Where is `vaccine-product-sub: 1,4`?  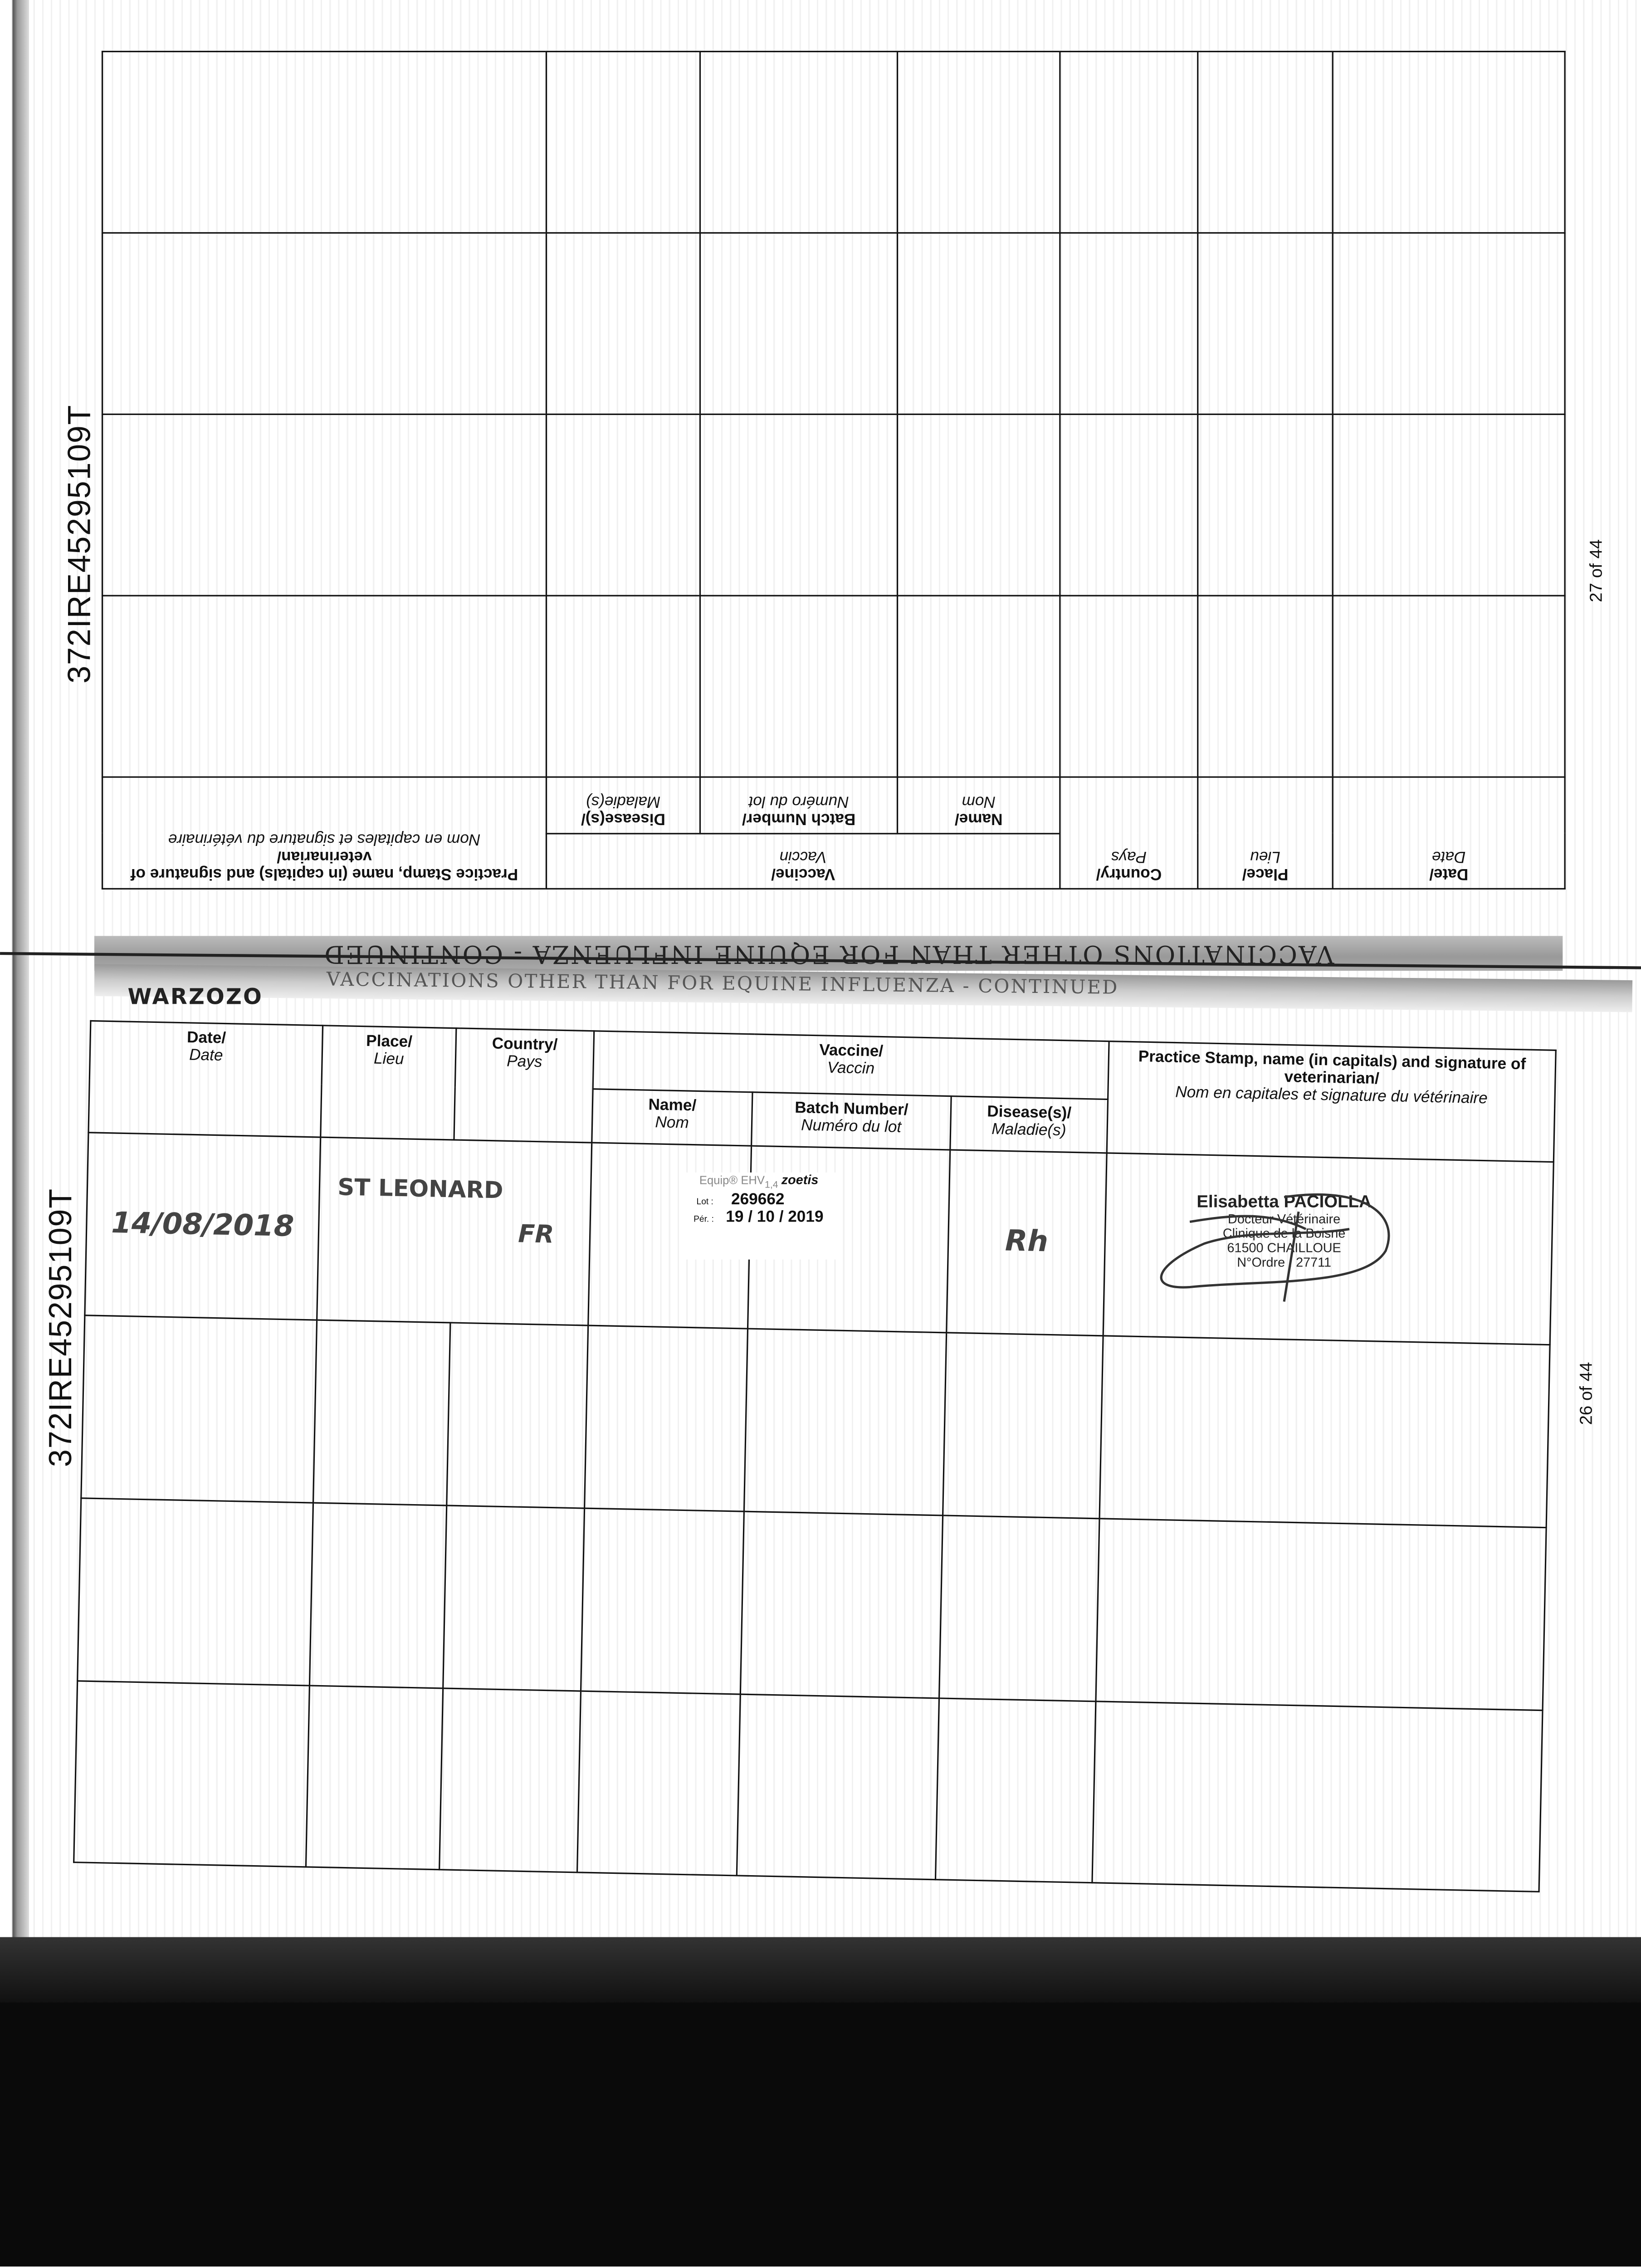
vaccine-product-sub: 1,4 is located at coordinates (771, 1185).